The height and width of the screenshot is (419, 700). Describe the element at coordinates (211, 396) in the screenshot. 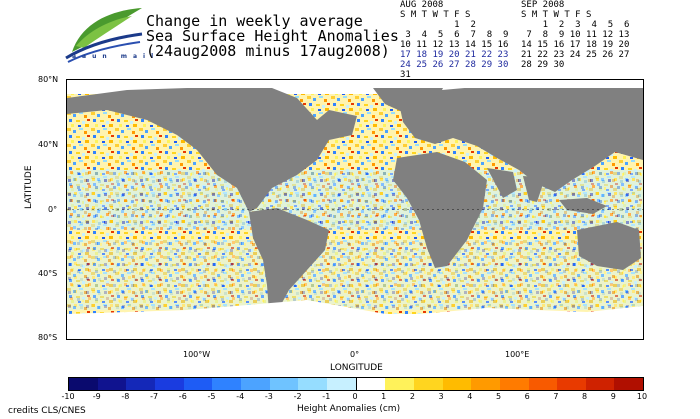

I see `colorbar-tick-label: -5` at that location.